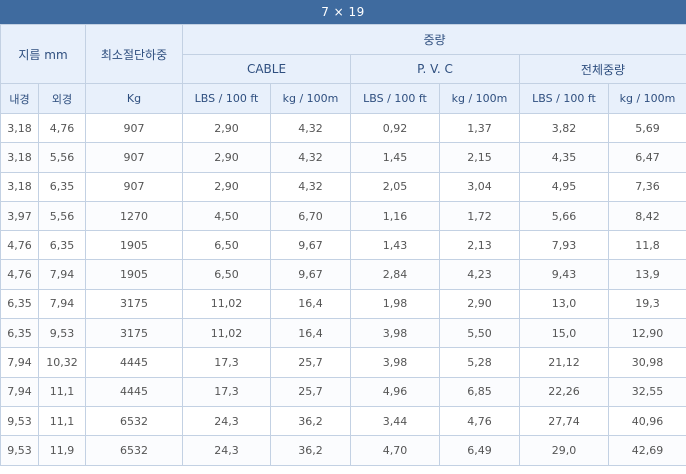 Image resolution: width=686 pixels, height=474 pixels. What do you see at coordinates (134, 54) in the screenshot?
I see `header-min-breaking-load: 최소절단하중` at bounding box center [134, 54].